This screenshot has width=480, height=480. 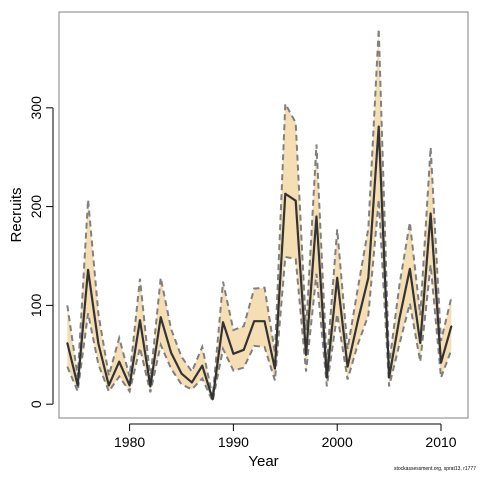 What do you see at coordinates (36, 207) in the screenshot?
I see `y-tick-label: 200` at bounding box center [36, 207].